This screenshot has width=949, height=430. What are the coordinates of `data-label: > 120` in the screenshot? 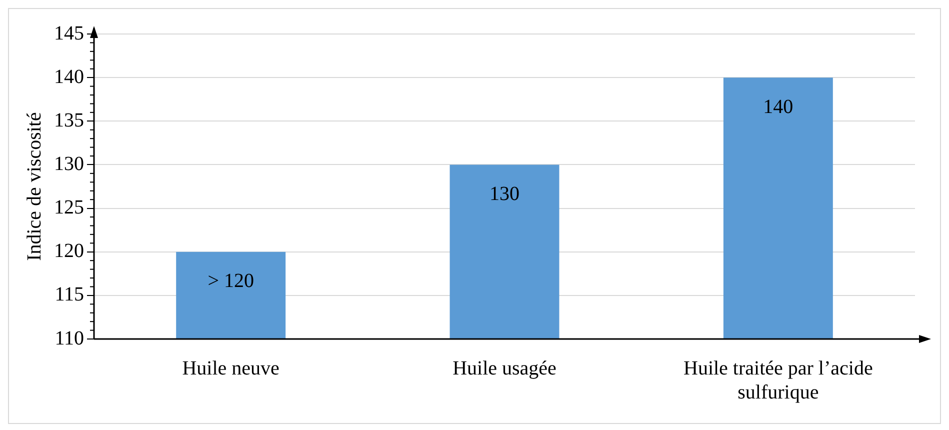 It's located at (231, 281).